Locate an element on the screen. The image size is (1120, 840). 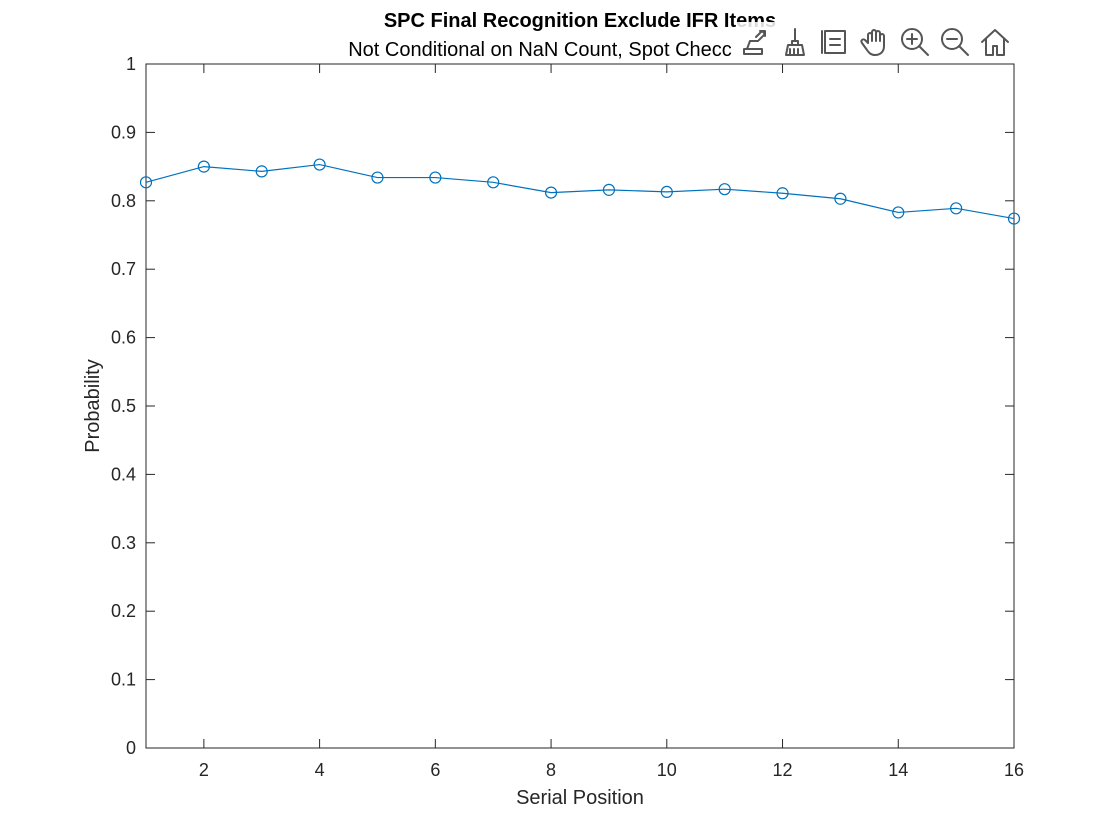
x-axis-label: Serial Position is located at coordinates (580, 798).